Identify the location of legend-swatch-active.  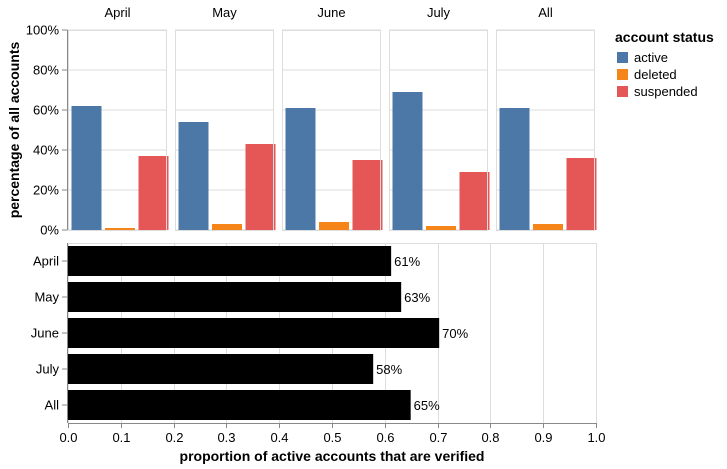
(622, 57).